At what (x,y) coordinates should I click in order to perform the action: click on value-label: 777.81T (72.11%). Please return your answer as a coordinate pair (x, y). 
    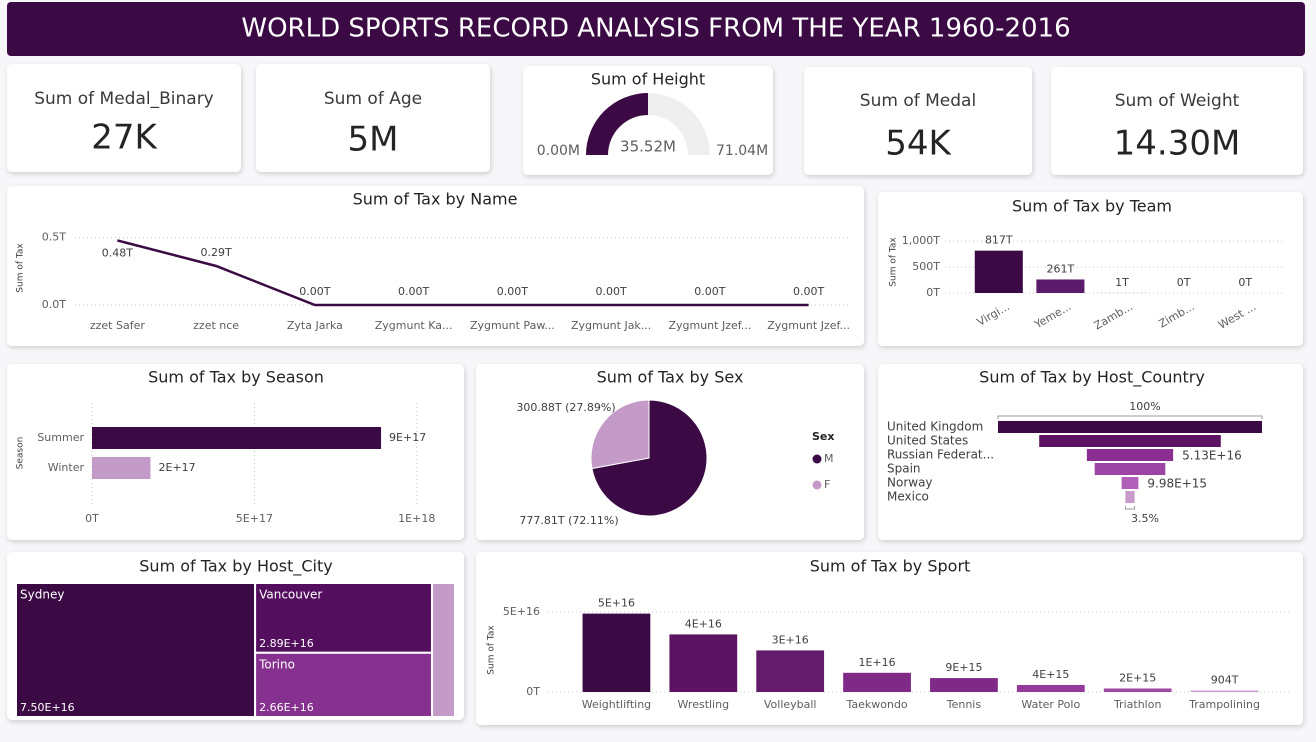
    Looking at the image, I should click on (568, 520).